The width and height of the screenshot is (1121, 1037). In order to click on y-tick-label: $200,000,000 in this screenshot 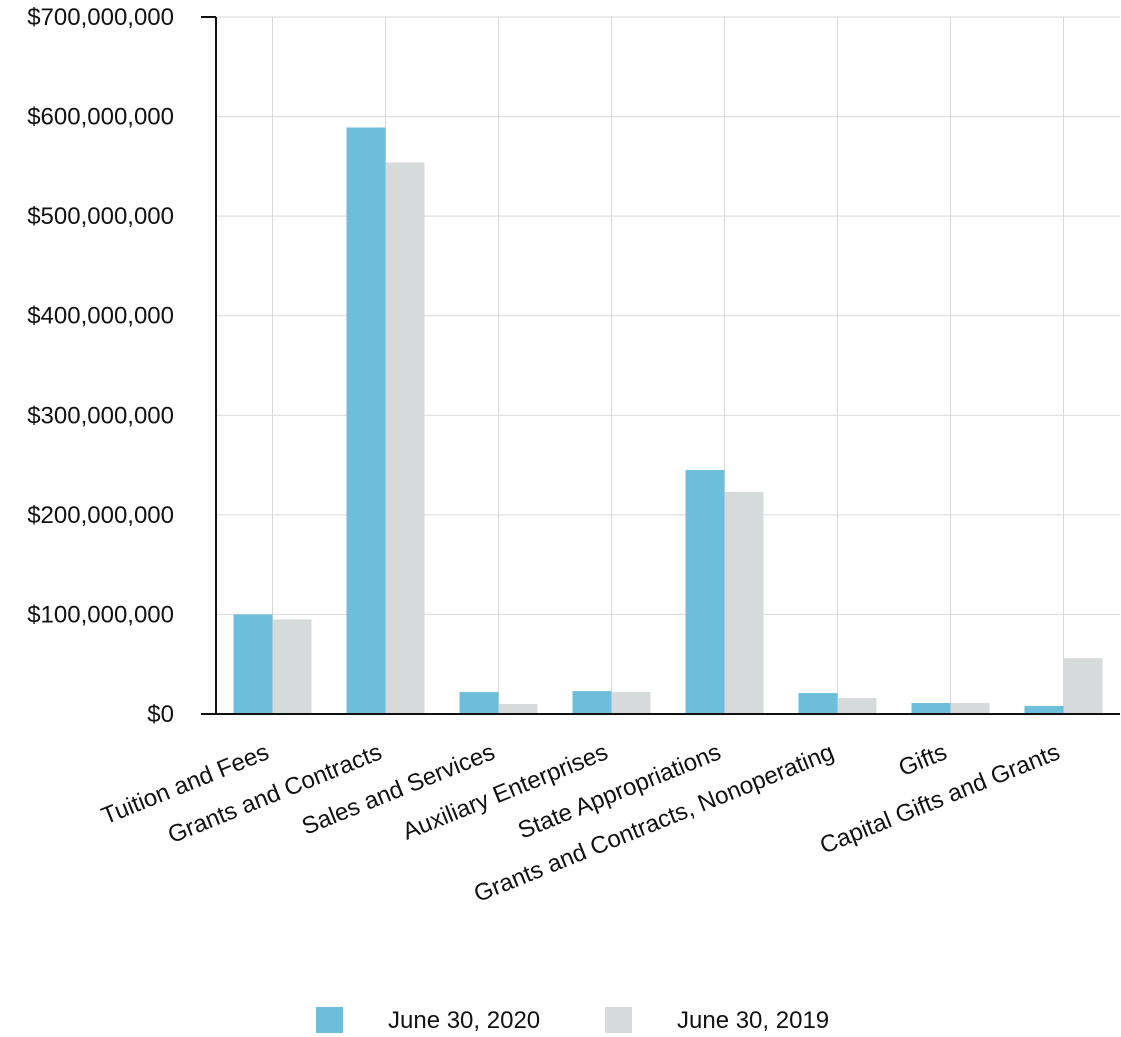, I will do `click(100, 515)`.